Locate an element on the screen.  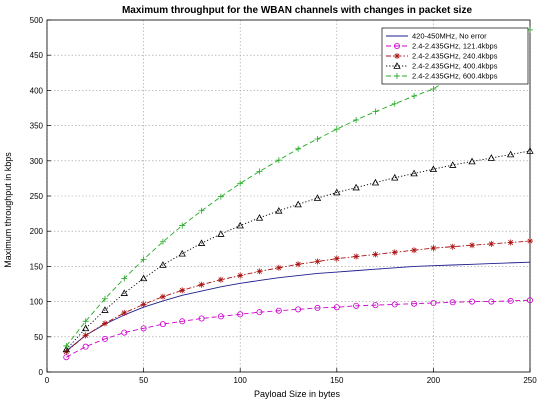
legend-item: 2.4-2.435GHz, 400.4kbps is located at coordinates (442, 66).